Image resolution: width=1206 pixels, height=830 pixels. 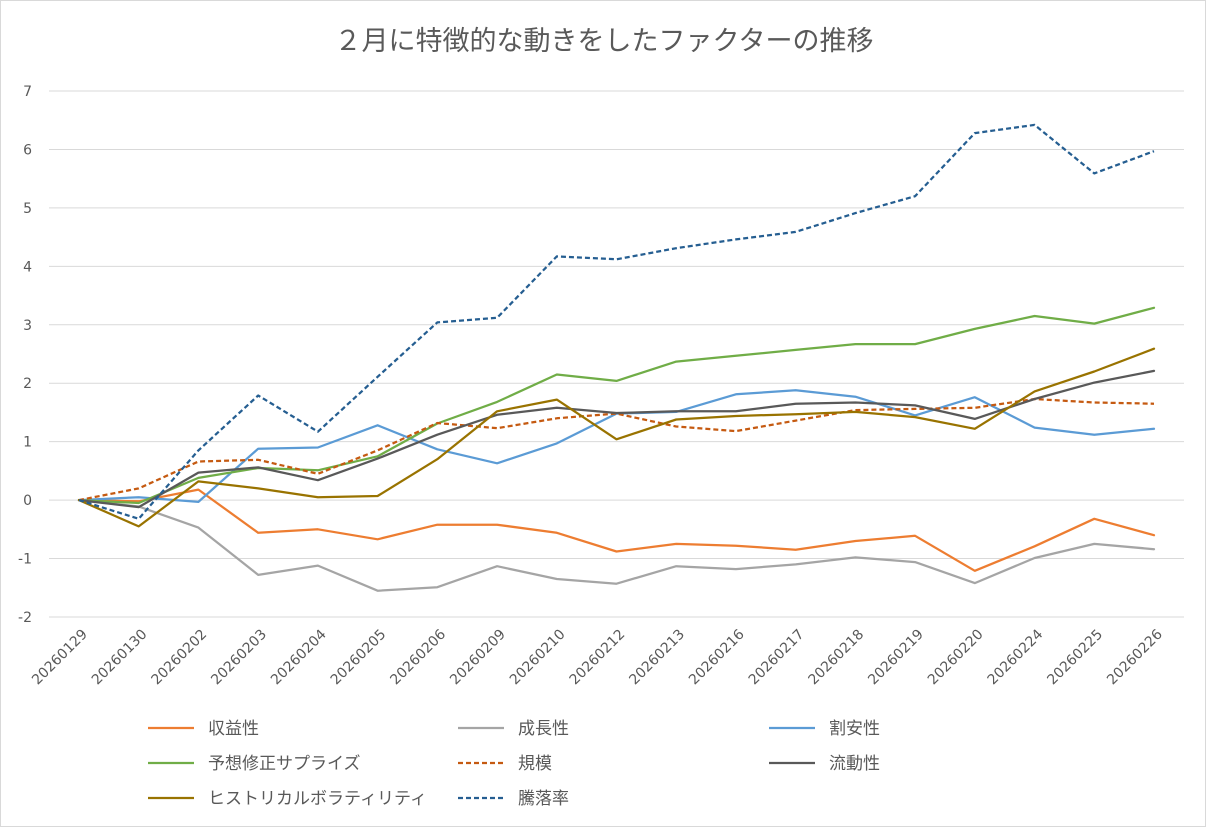 What do you see at coordinates (1135, 657) in the screenshot?
I see `x-tick-label: 20260226` at bounding box center [1135, 657].